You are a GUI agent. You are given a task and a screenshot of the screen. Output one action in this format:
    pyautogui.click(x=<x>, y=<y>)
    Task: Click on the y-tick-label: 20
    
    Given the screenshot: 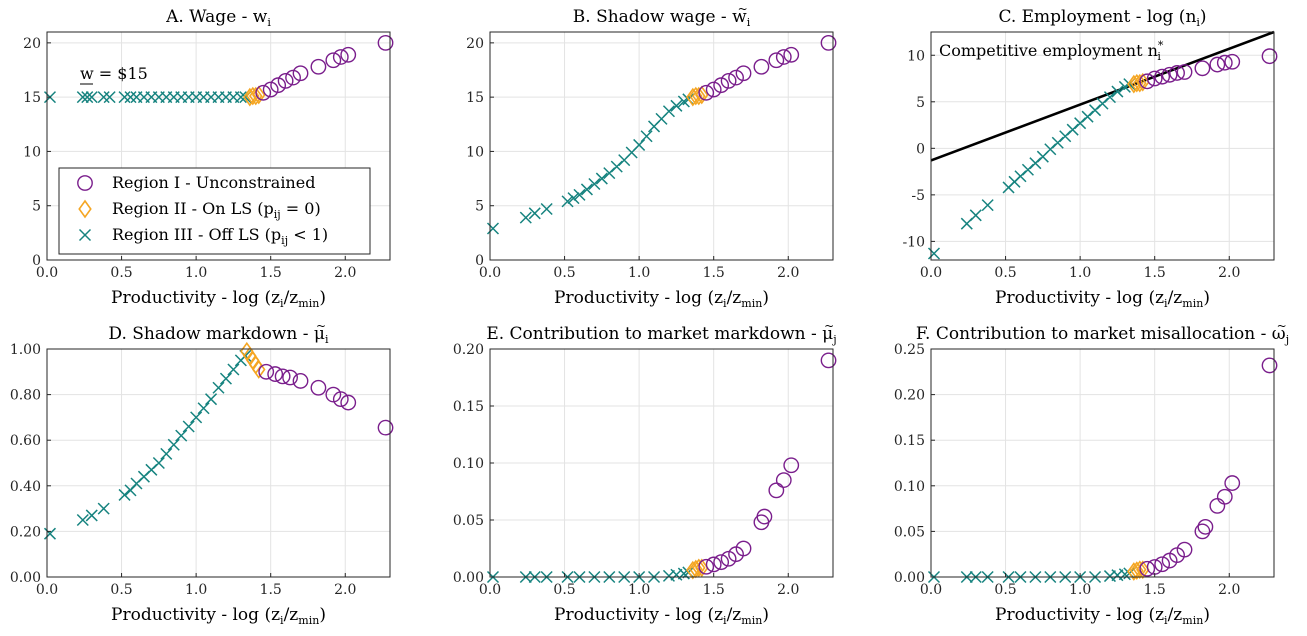 What is the action you would take?
    pyautogui.click(x=32, y=44)
    